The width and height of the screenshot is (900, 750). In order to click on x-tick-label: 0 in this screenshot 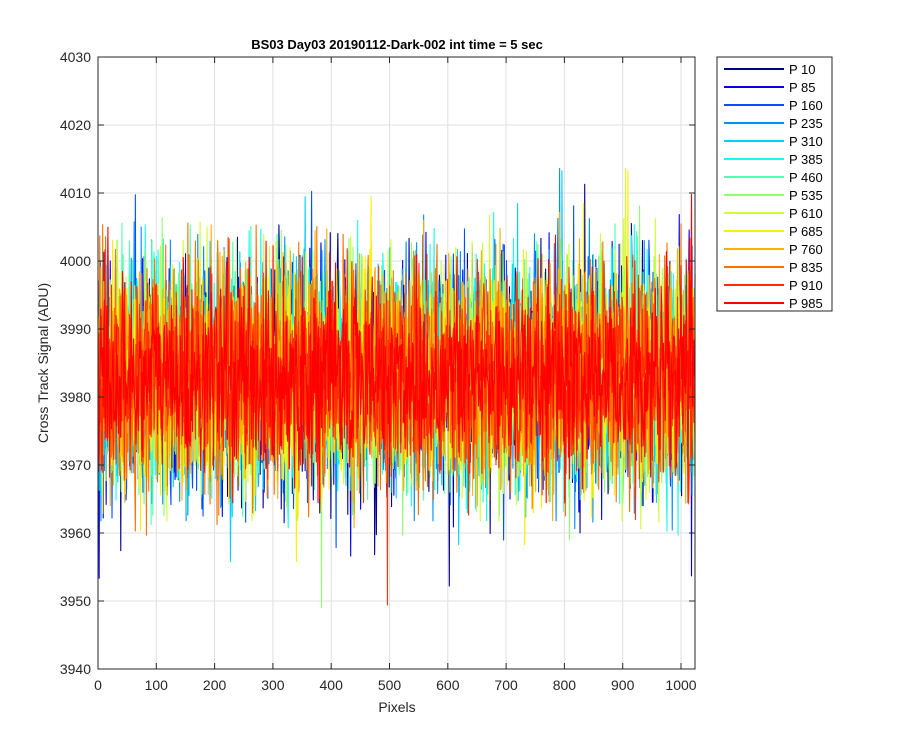, I will do `click(98, 685)`.